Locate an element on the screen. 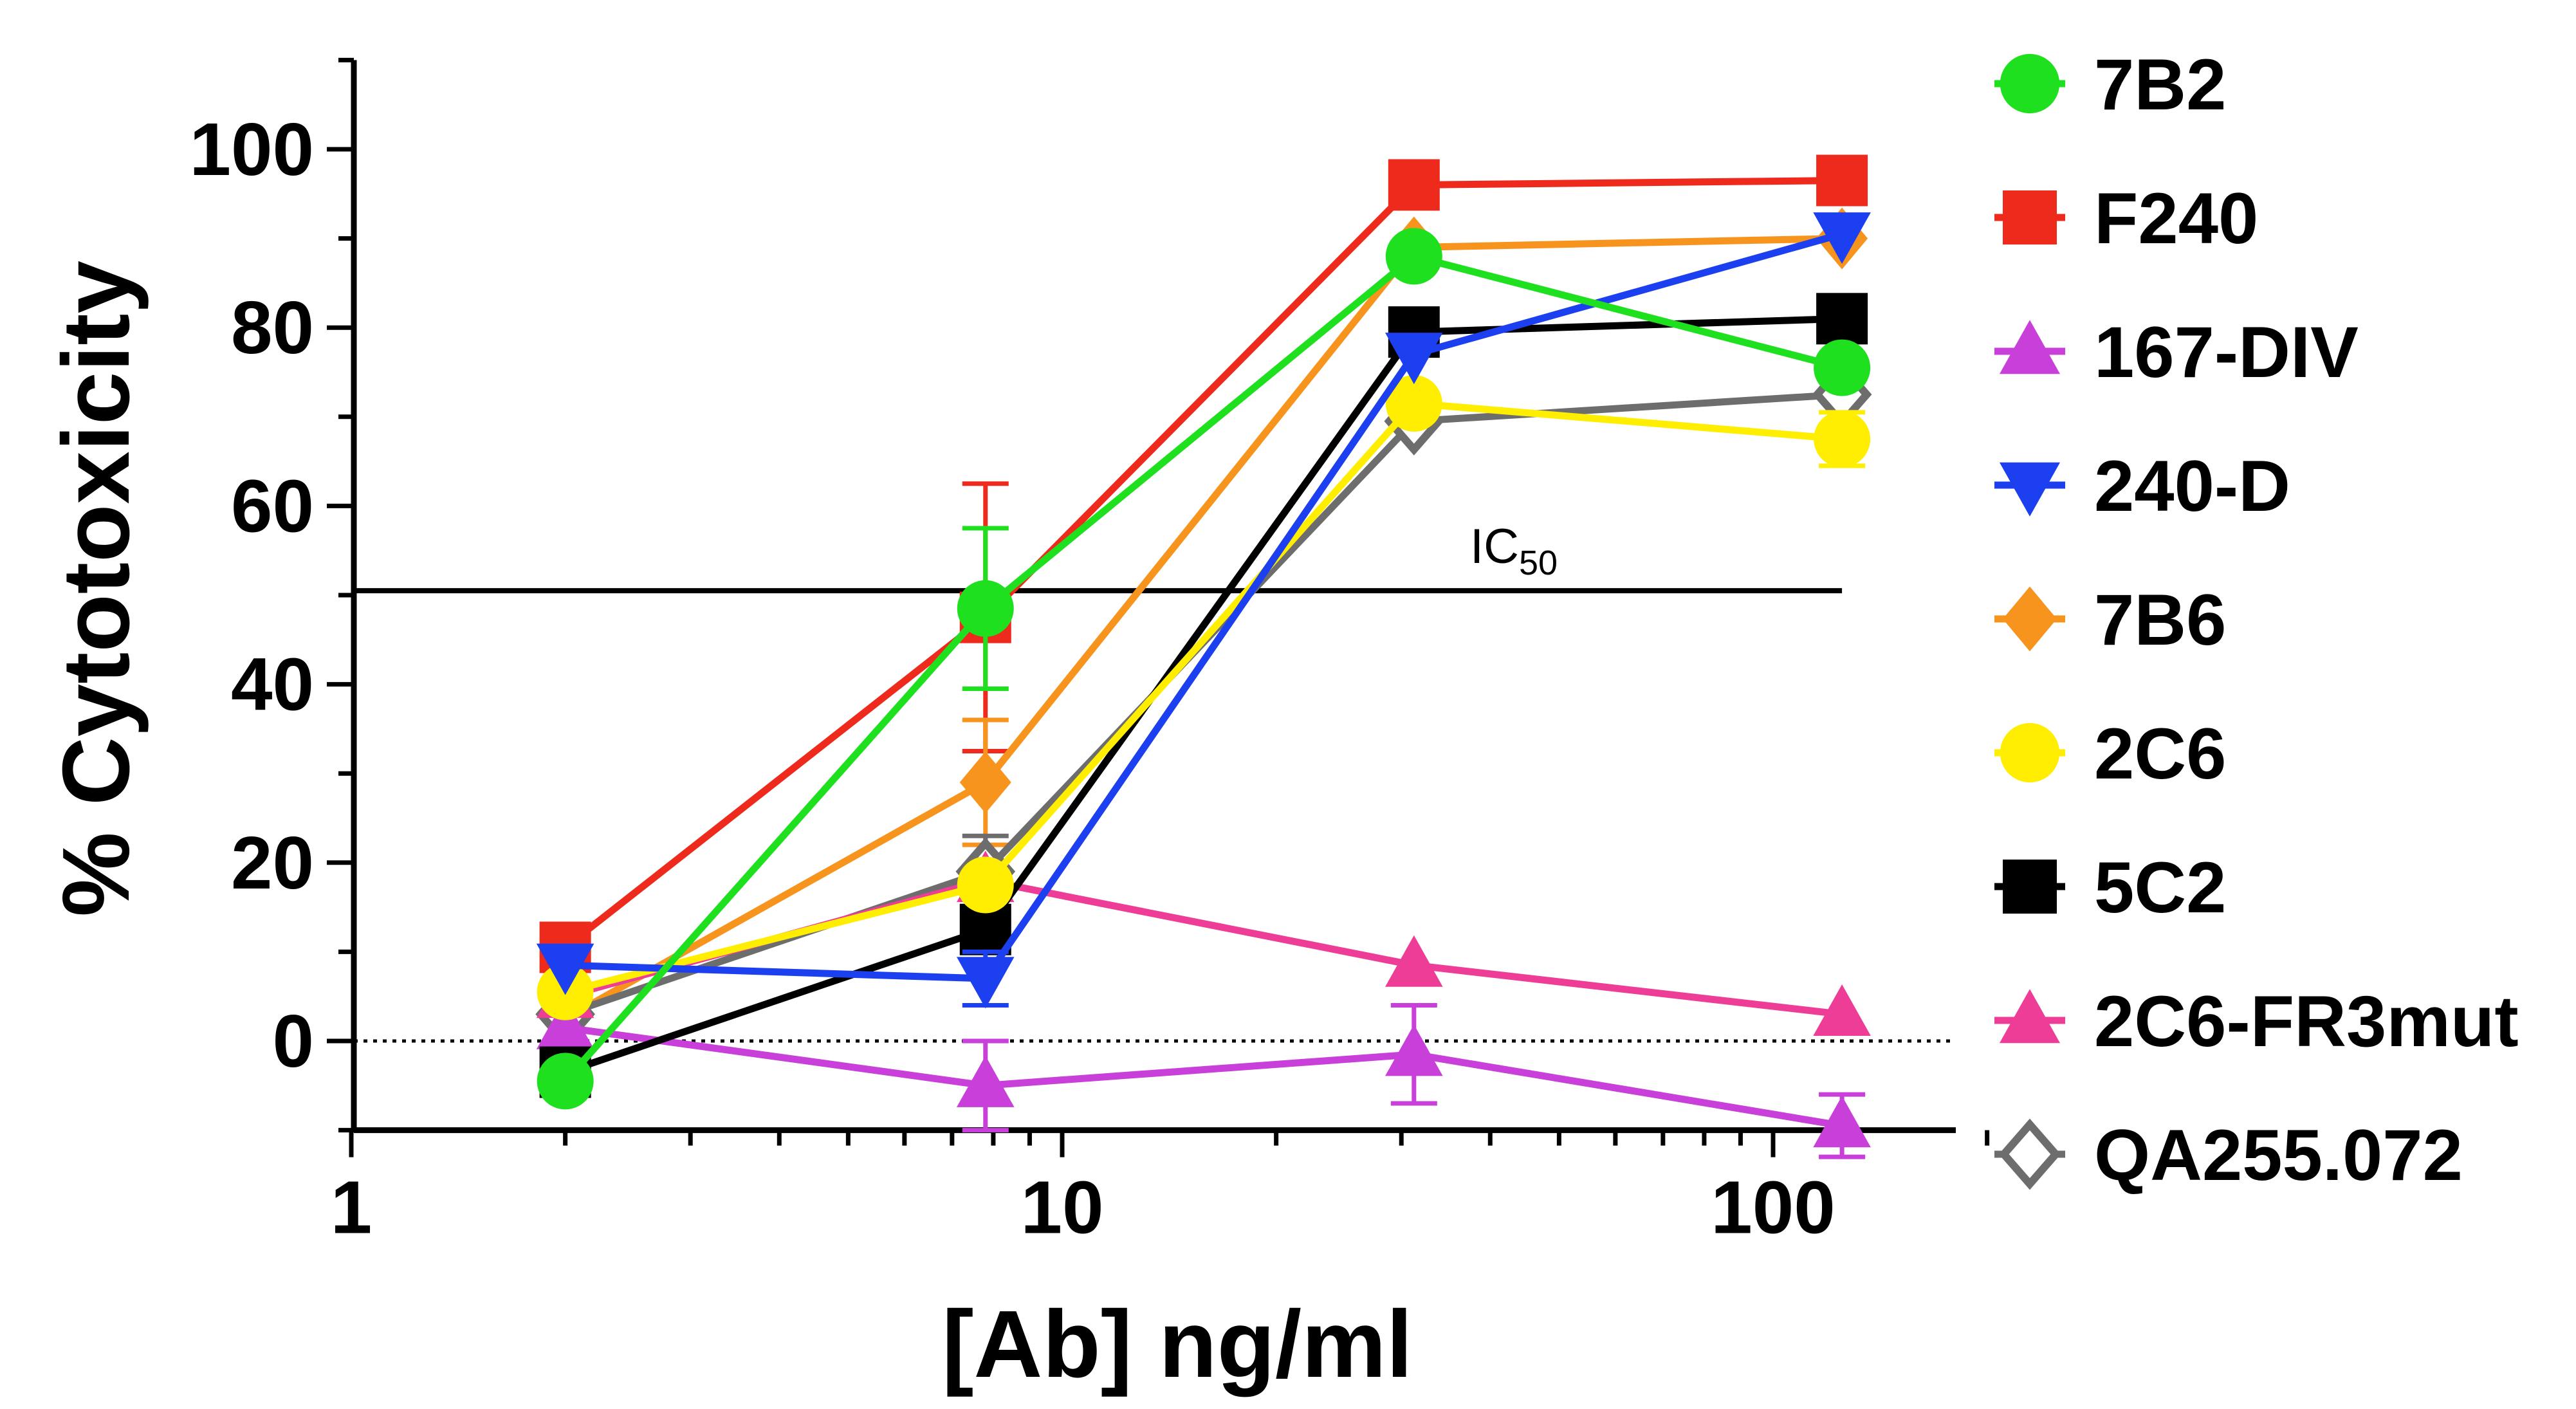  series-167-div is located at coordinates (1203, 1078).